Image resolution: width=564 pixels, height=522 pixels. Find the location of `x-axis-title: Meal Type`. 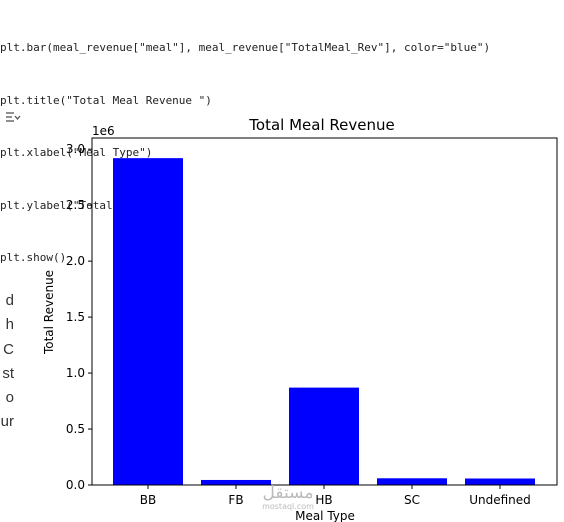

x-axis-title: Meal Type is located at coordinates (325, 515).